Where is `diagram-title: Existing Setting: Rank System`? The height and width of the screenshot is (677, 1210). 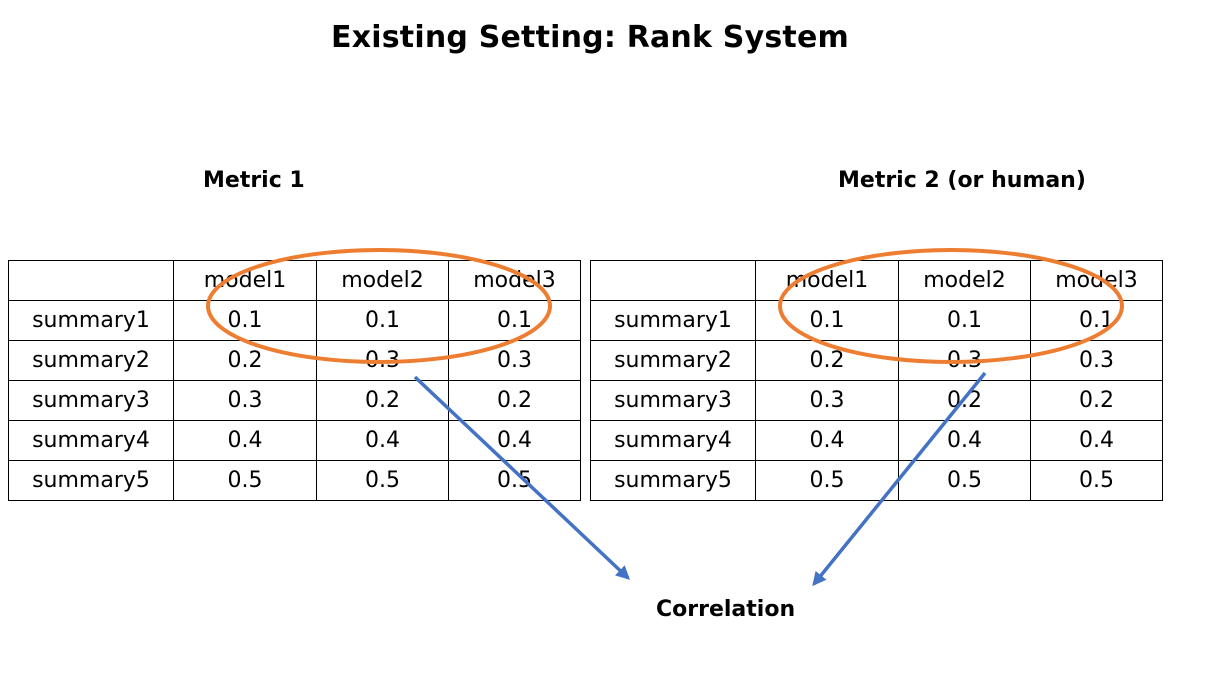 diagram-title: Existing Setting: Rank System is located at coordinates (590, 37).